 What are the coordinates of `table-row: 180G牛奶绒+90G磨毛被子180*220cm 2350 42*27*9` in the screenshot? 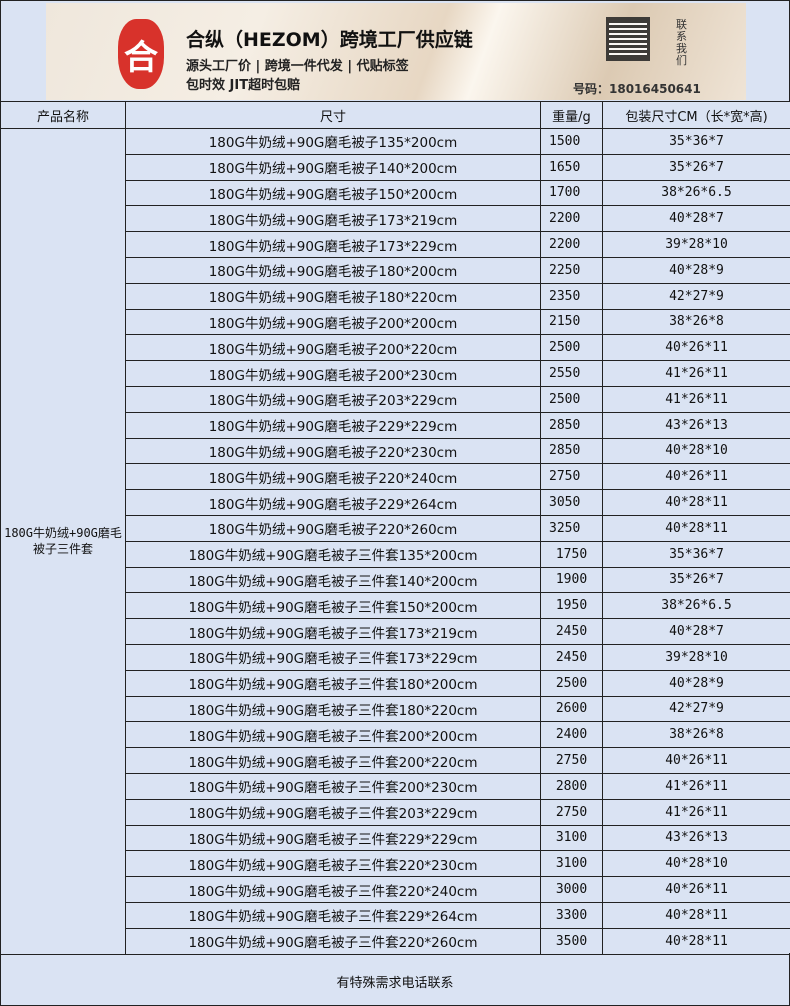 It's located at (395, 296).